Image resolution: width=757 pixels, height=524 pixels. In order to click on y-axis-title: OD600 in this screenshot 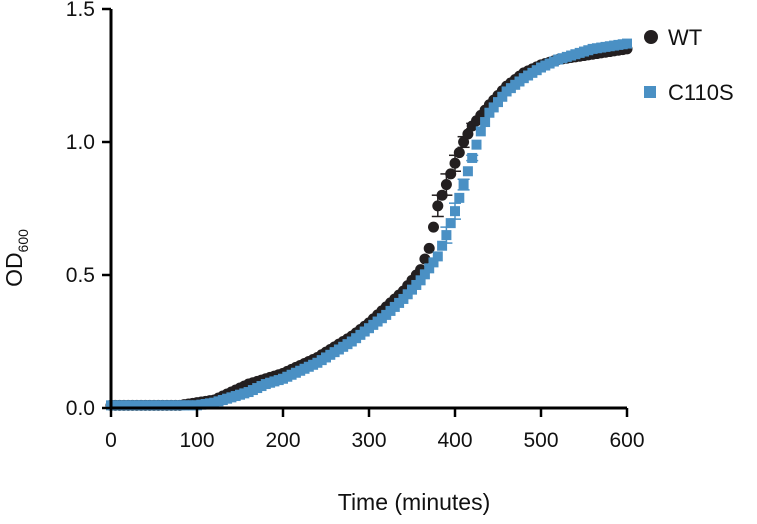, I will do `click(16, 258)`.